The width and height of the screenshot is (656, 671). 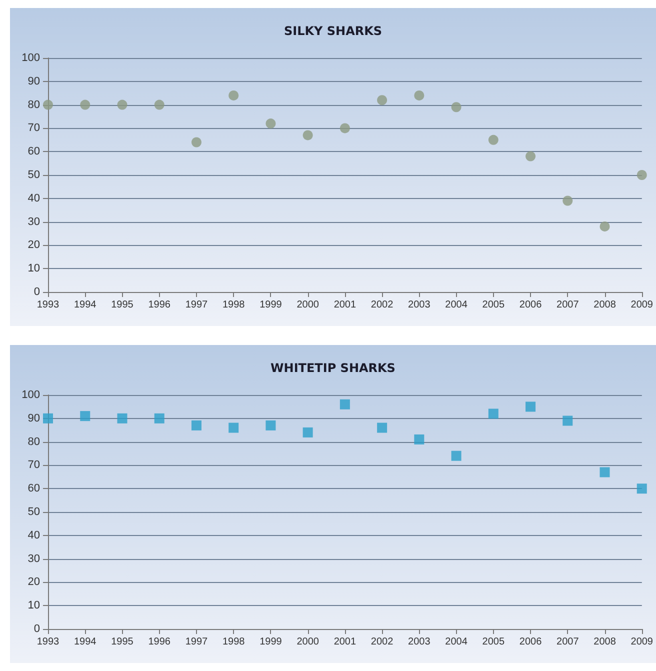 I want to click on chart-title: WHITETIP SHARKS, so click(x=333, y=368).